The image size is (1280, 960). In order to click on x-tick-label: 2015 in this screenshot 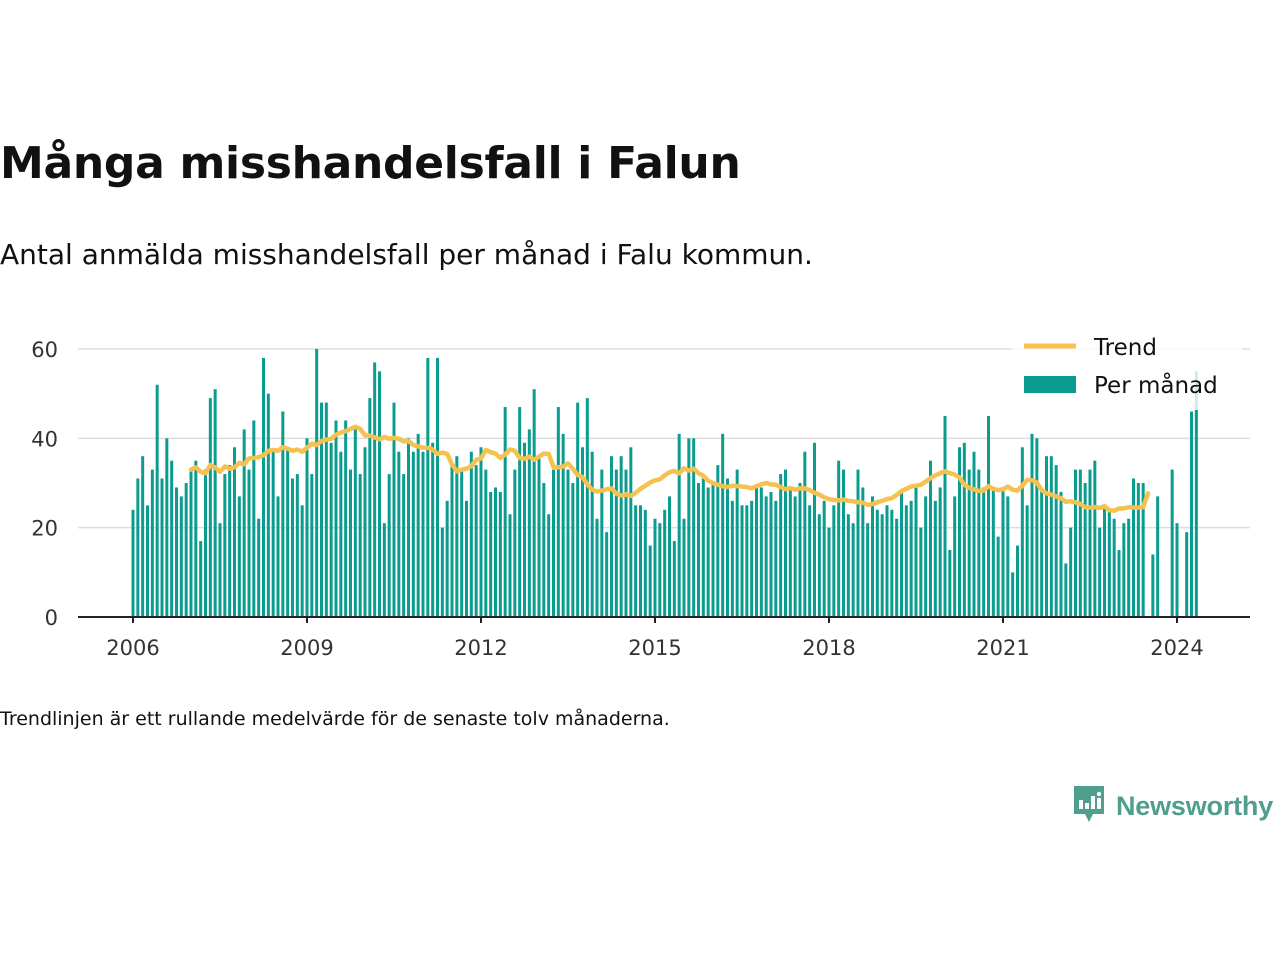, I will do `click(654, 648)`.